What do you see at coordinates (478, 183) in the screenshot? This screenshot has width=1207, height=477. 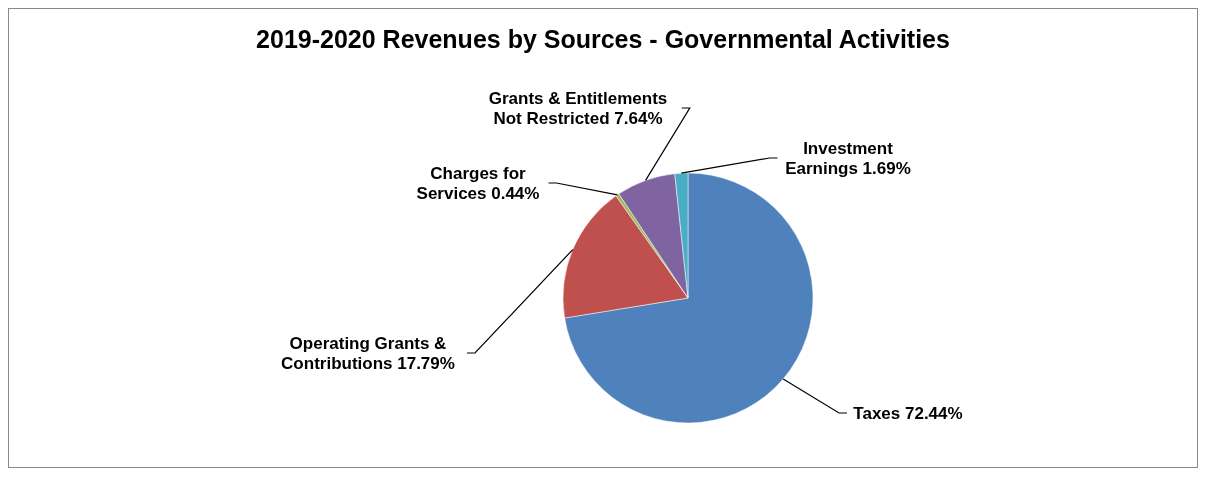 I see `slice-label: Charges for Services 0.44%` at bounding box center [478, 183].